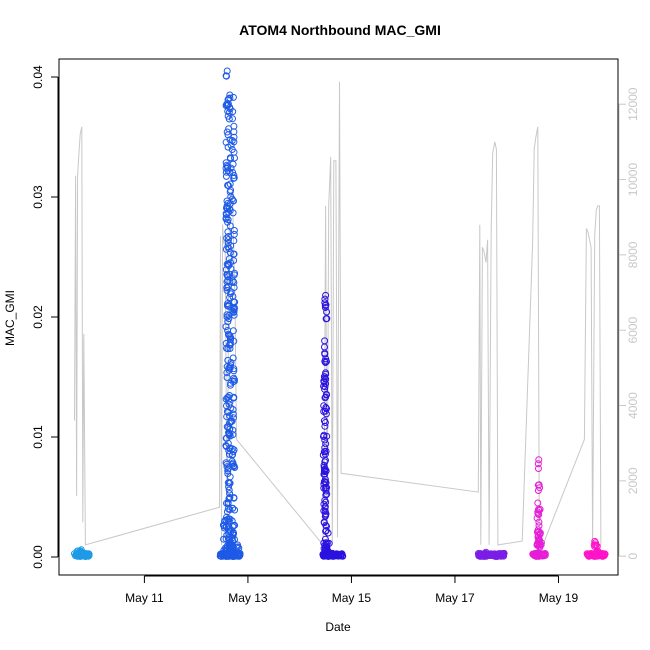 The image size is (650, 650). What do you see at coordinates (10, 318) in the screenshot?
I see `y-axis-label: MAC_GMI` at bounding box center [10, 318].